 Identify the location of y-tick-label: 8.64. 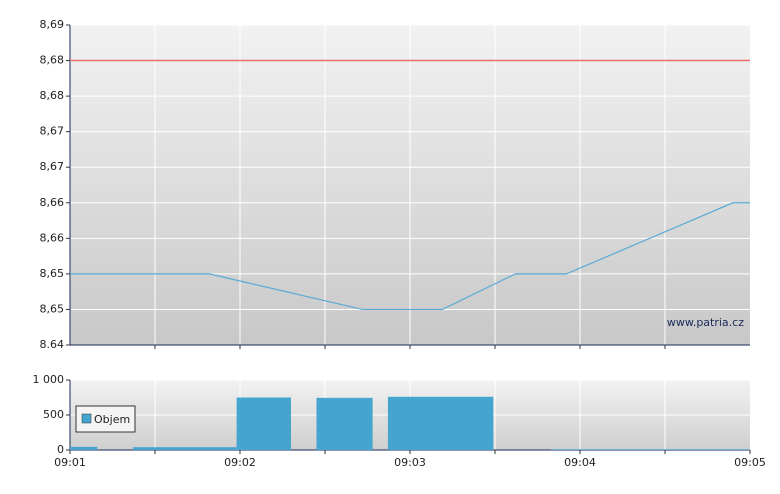
(52, 344).